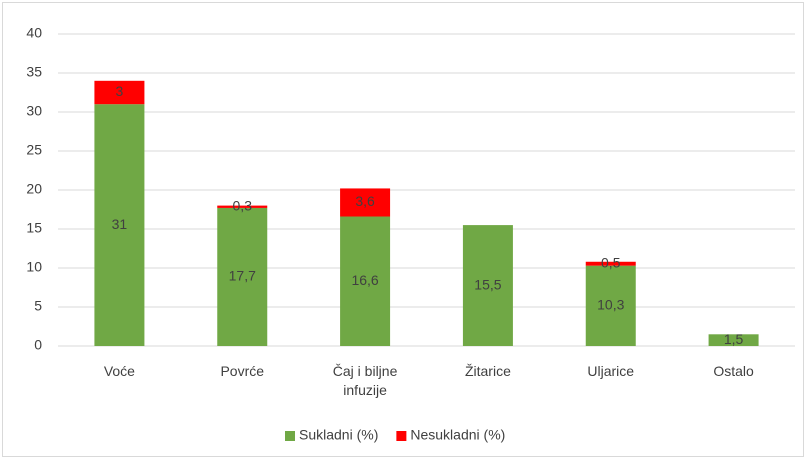 The width and height of the screenshot is (807, 460). I want to click on y-tick-label: 0, so click(38, 345).